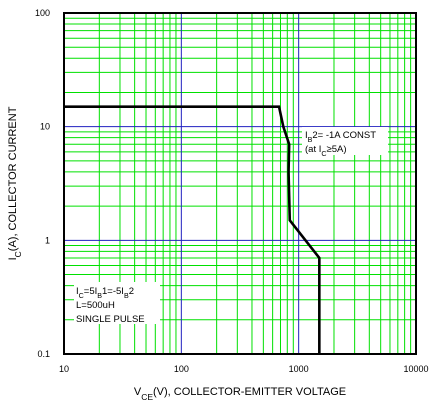 This screenshot has height=412, width=432. Describe the element at coordinates (131, 291) in the screenshot. I see `text-part: 2` at that location.